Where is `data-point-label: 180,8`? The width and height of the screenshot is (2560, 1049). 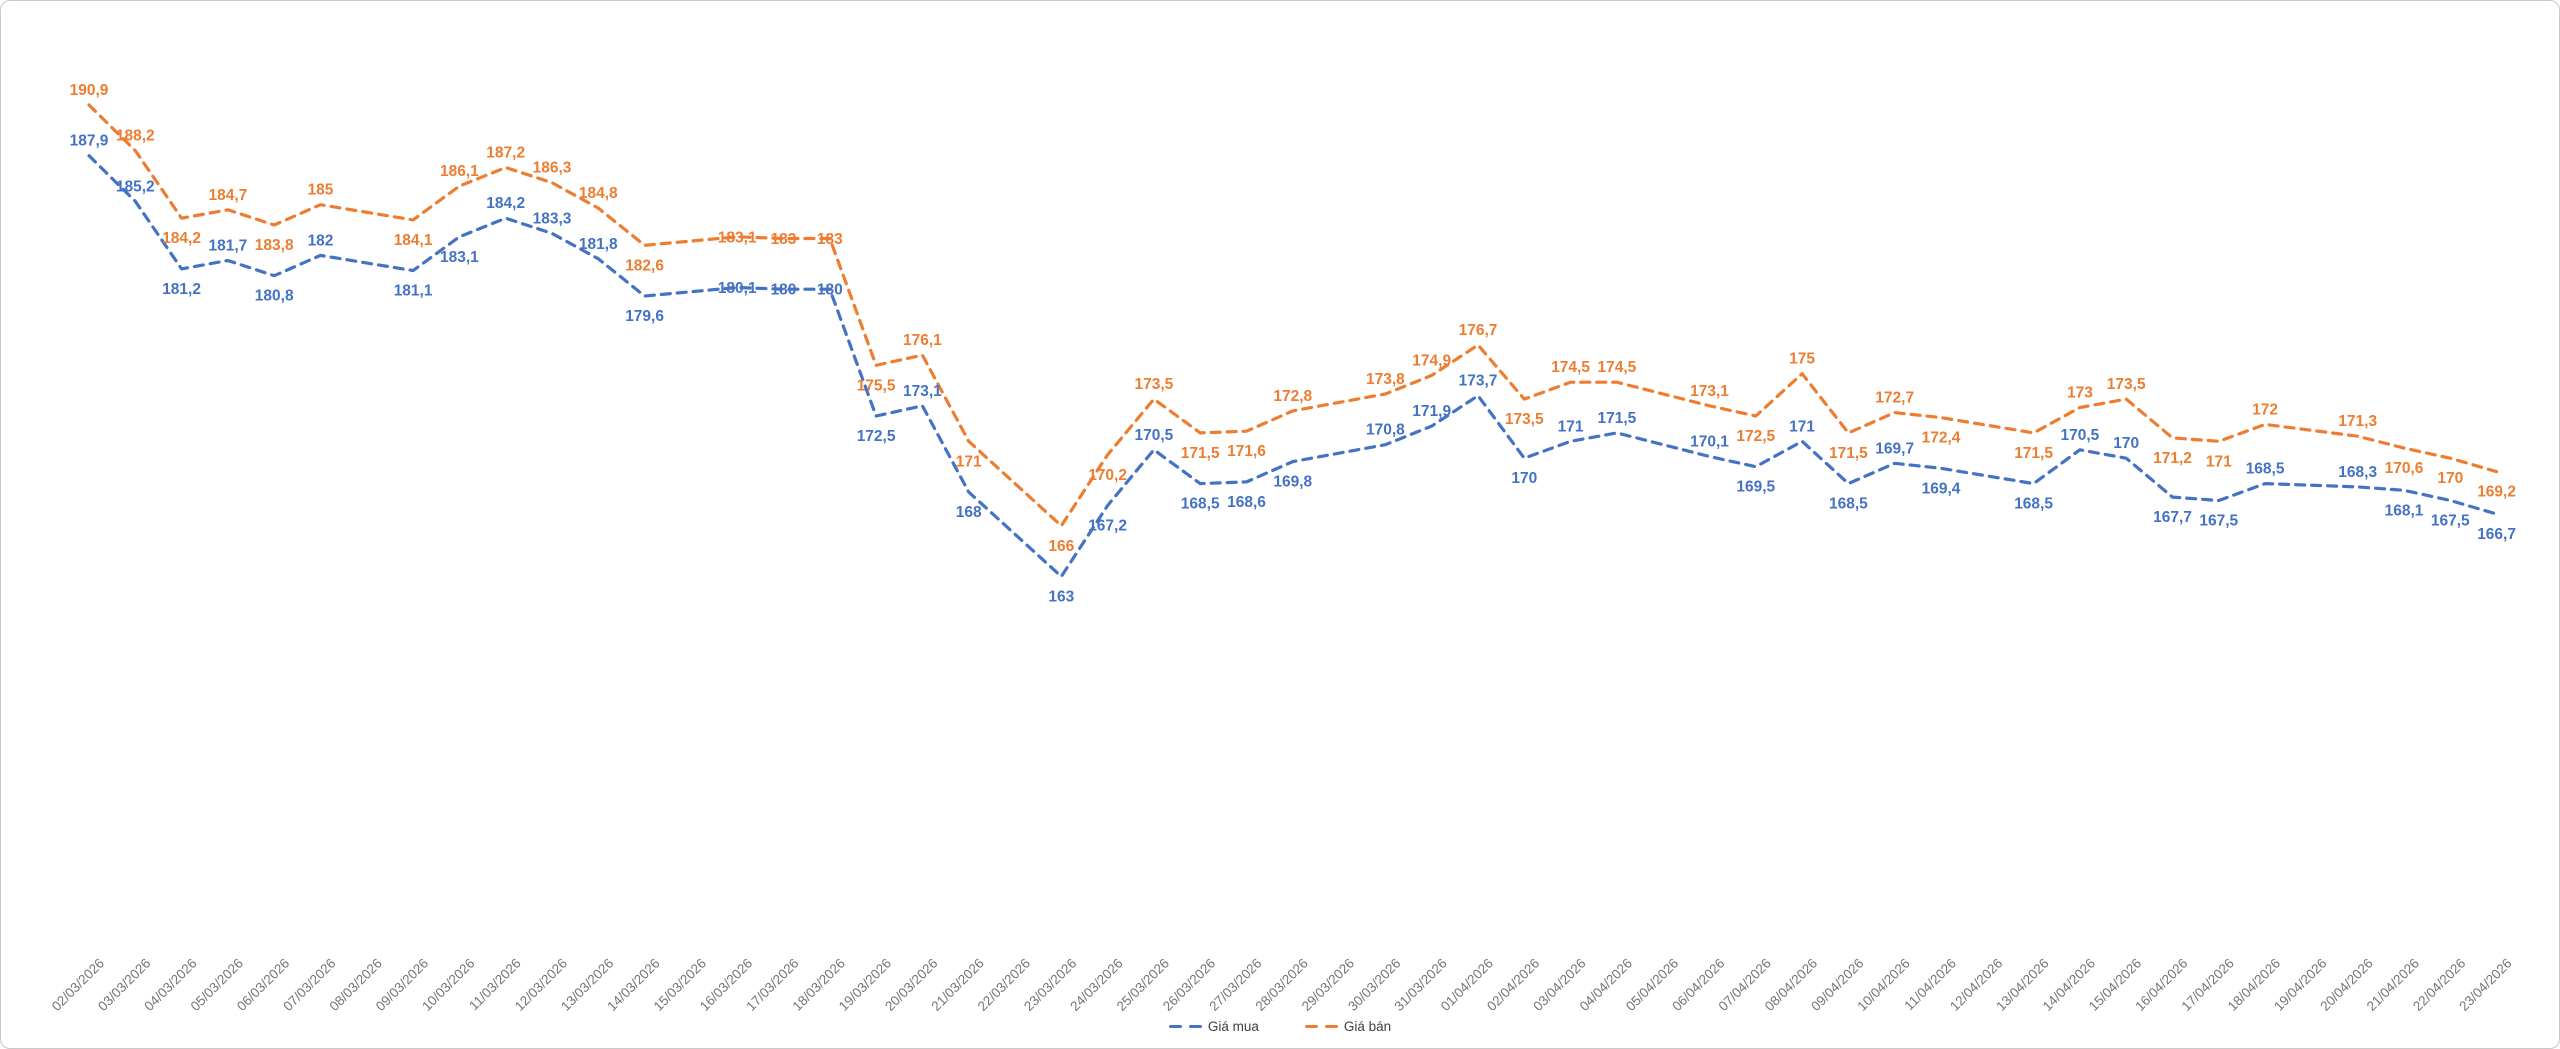 data-point-label: 180,8 is located at coordinates (274, 296).